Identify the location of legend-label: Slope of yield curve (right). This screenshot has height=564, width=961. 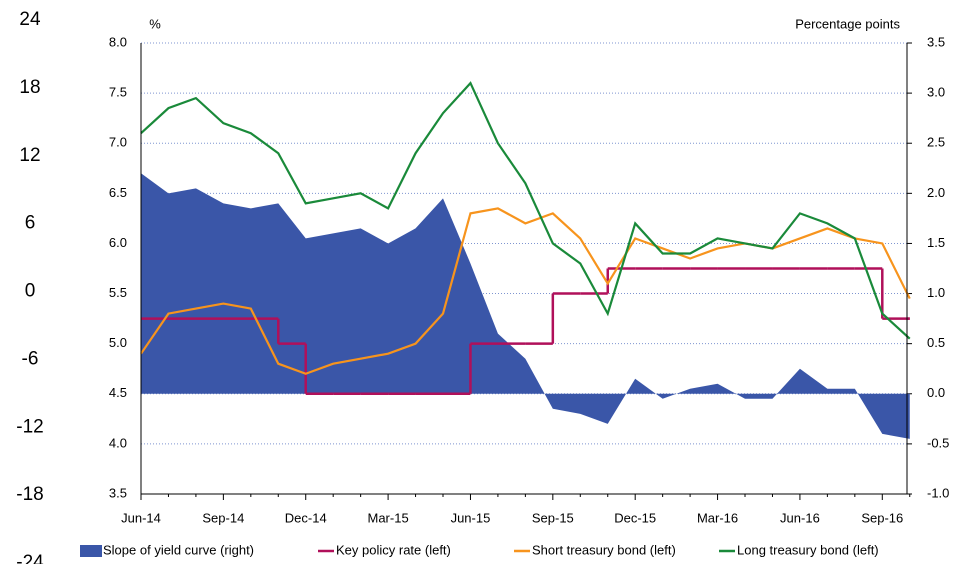
(178, 549).